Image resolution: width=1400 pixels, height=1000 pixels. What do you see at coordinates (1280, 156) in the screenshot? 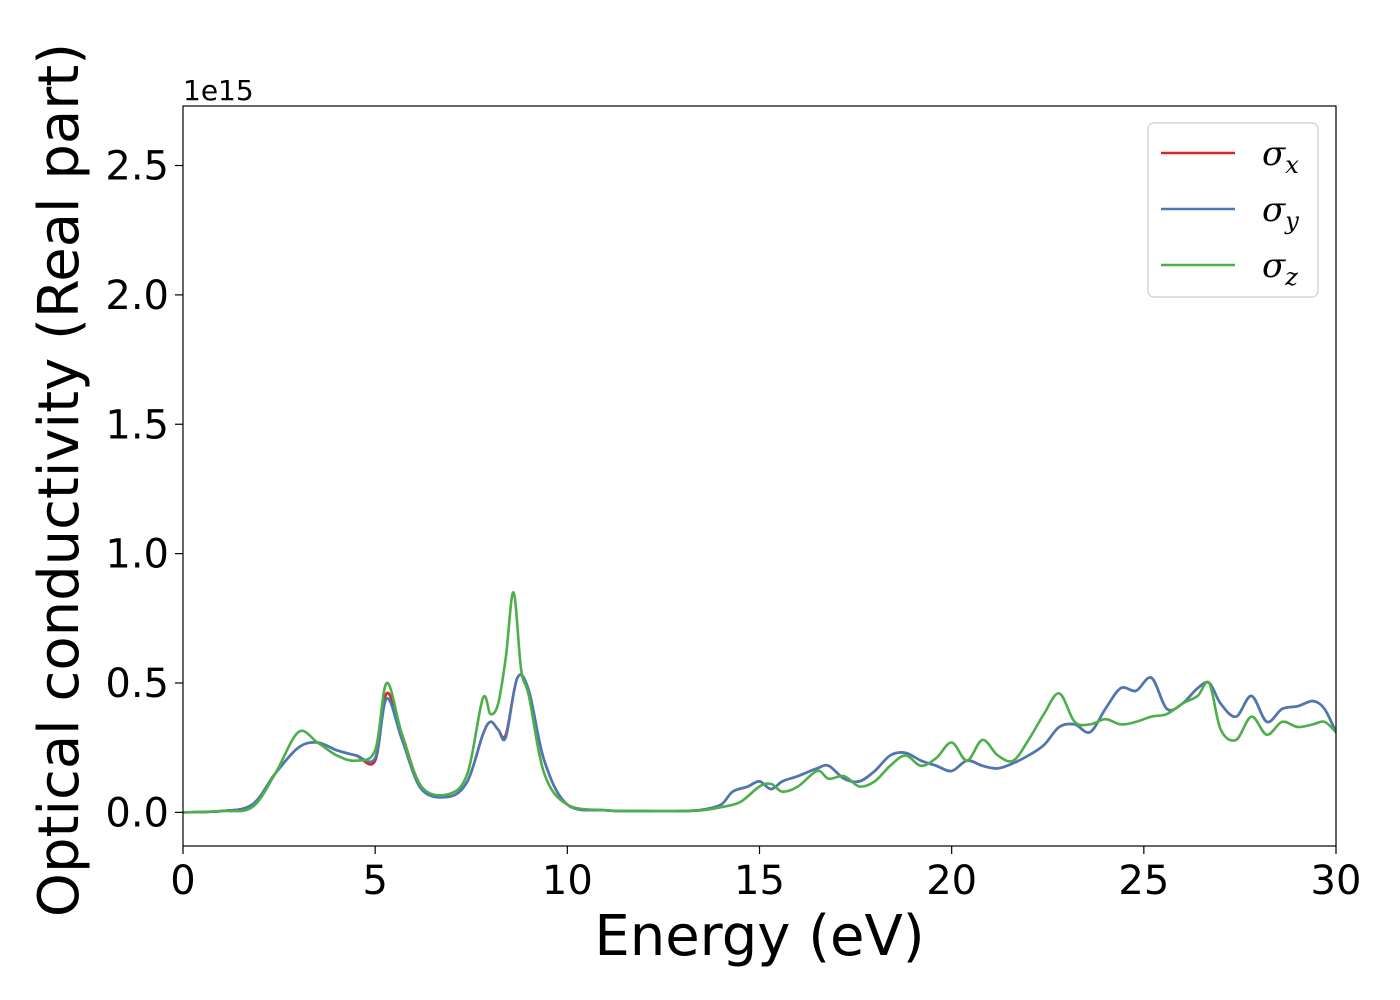
I see `legend-label-x: σx` at bounding box center [1280, 156].